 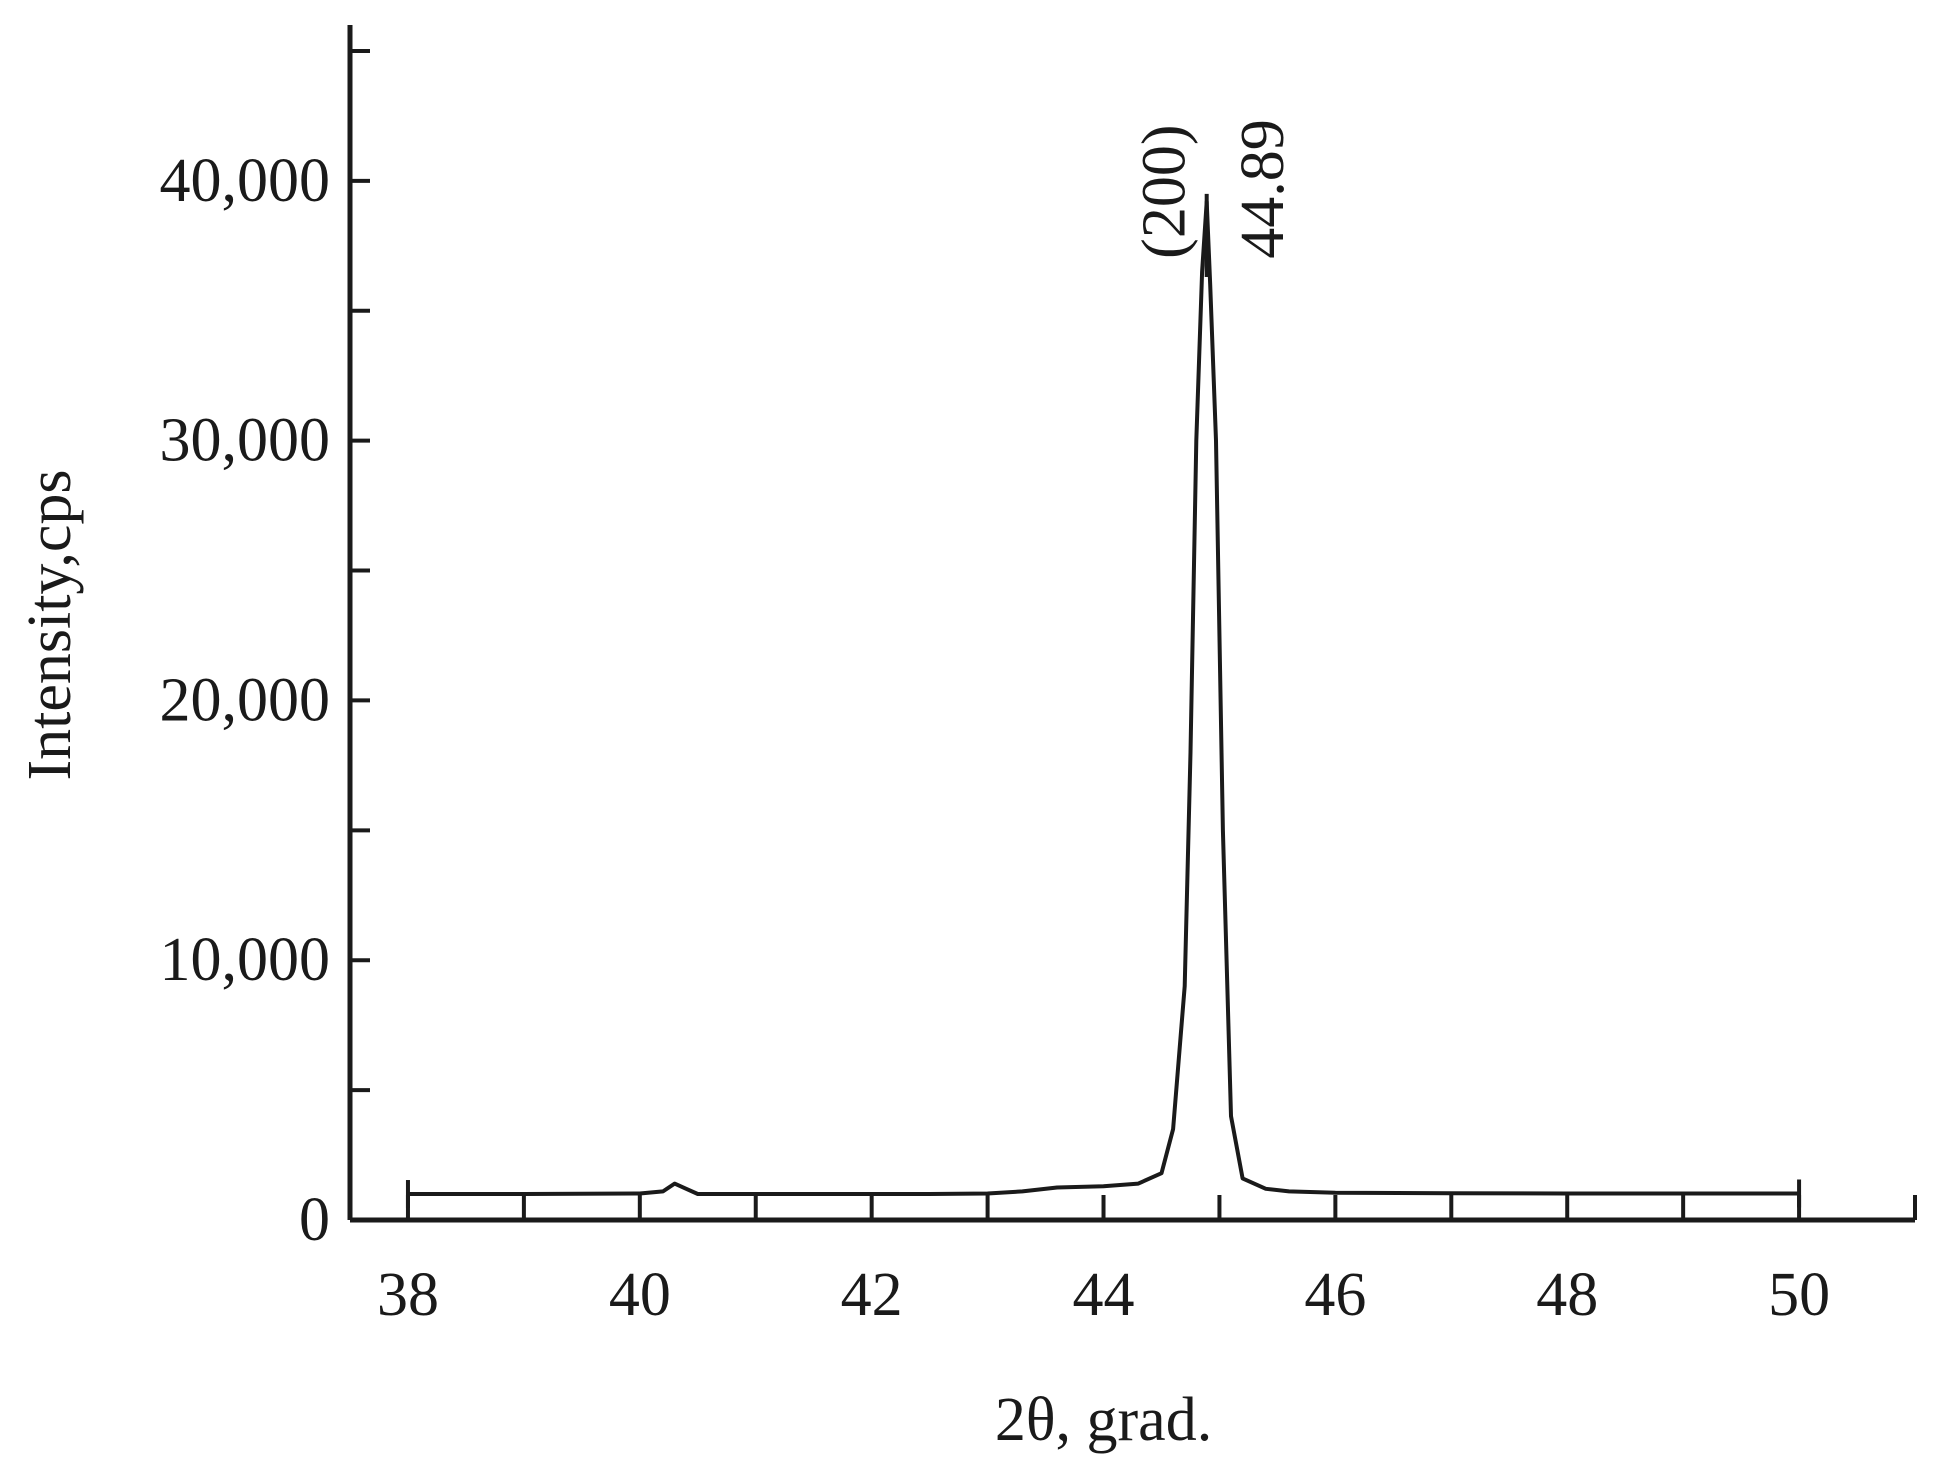 What do you see at coordinates (408, 1295) in the screenshot?
I see `x-tick-label: 38` at bounding box center [408, 1295].